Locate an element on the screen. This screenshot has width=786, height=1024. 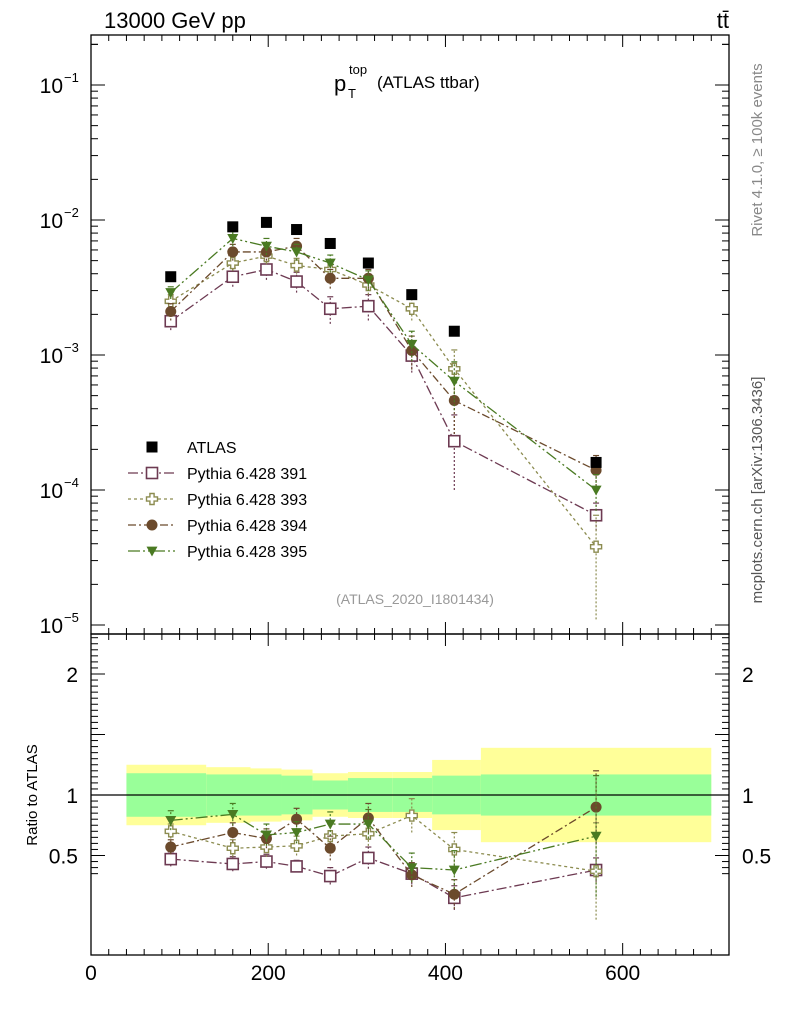
mcplots-reference-label: mcplots.cern.ch [arXiv:1306.3436] is located at coordinates (757, 490).